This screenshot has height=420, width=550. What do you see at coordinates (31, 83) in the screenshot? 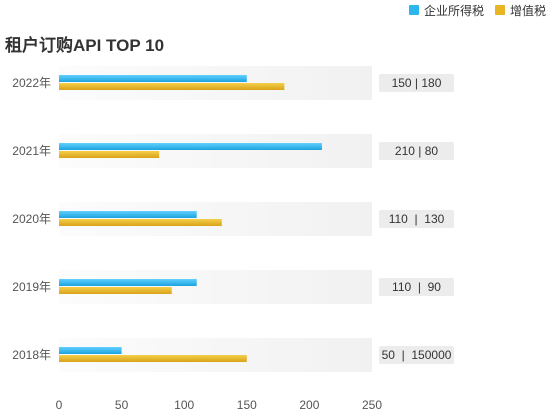
I see `category-label: 2022年` at bounding box center [31, 83].